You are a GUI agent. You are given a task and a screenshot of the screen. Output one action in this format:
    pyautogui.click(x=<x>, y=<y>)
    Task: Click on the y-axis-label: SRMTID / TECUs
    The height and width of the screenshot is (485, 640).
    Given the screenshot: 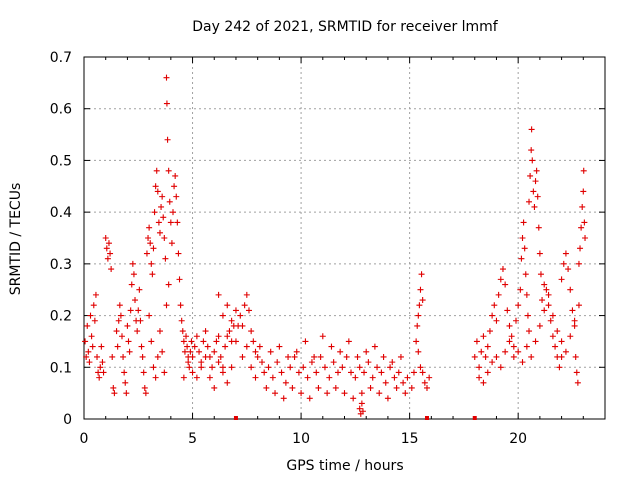 What is the action you would take?
    pyautogui.click(x=16, y=239)
    